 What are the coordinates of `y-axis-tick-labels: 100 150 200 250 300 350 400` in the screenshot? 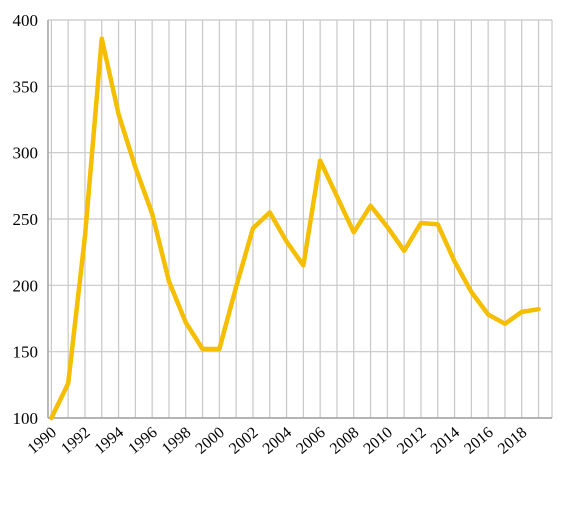 It's located at (26, 219).